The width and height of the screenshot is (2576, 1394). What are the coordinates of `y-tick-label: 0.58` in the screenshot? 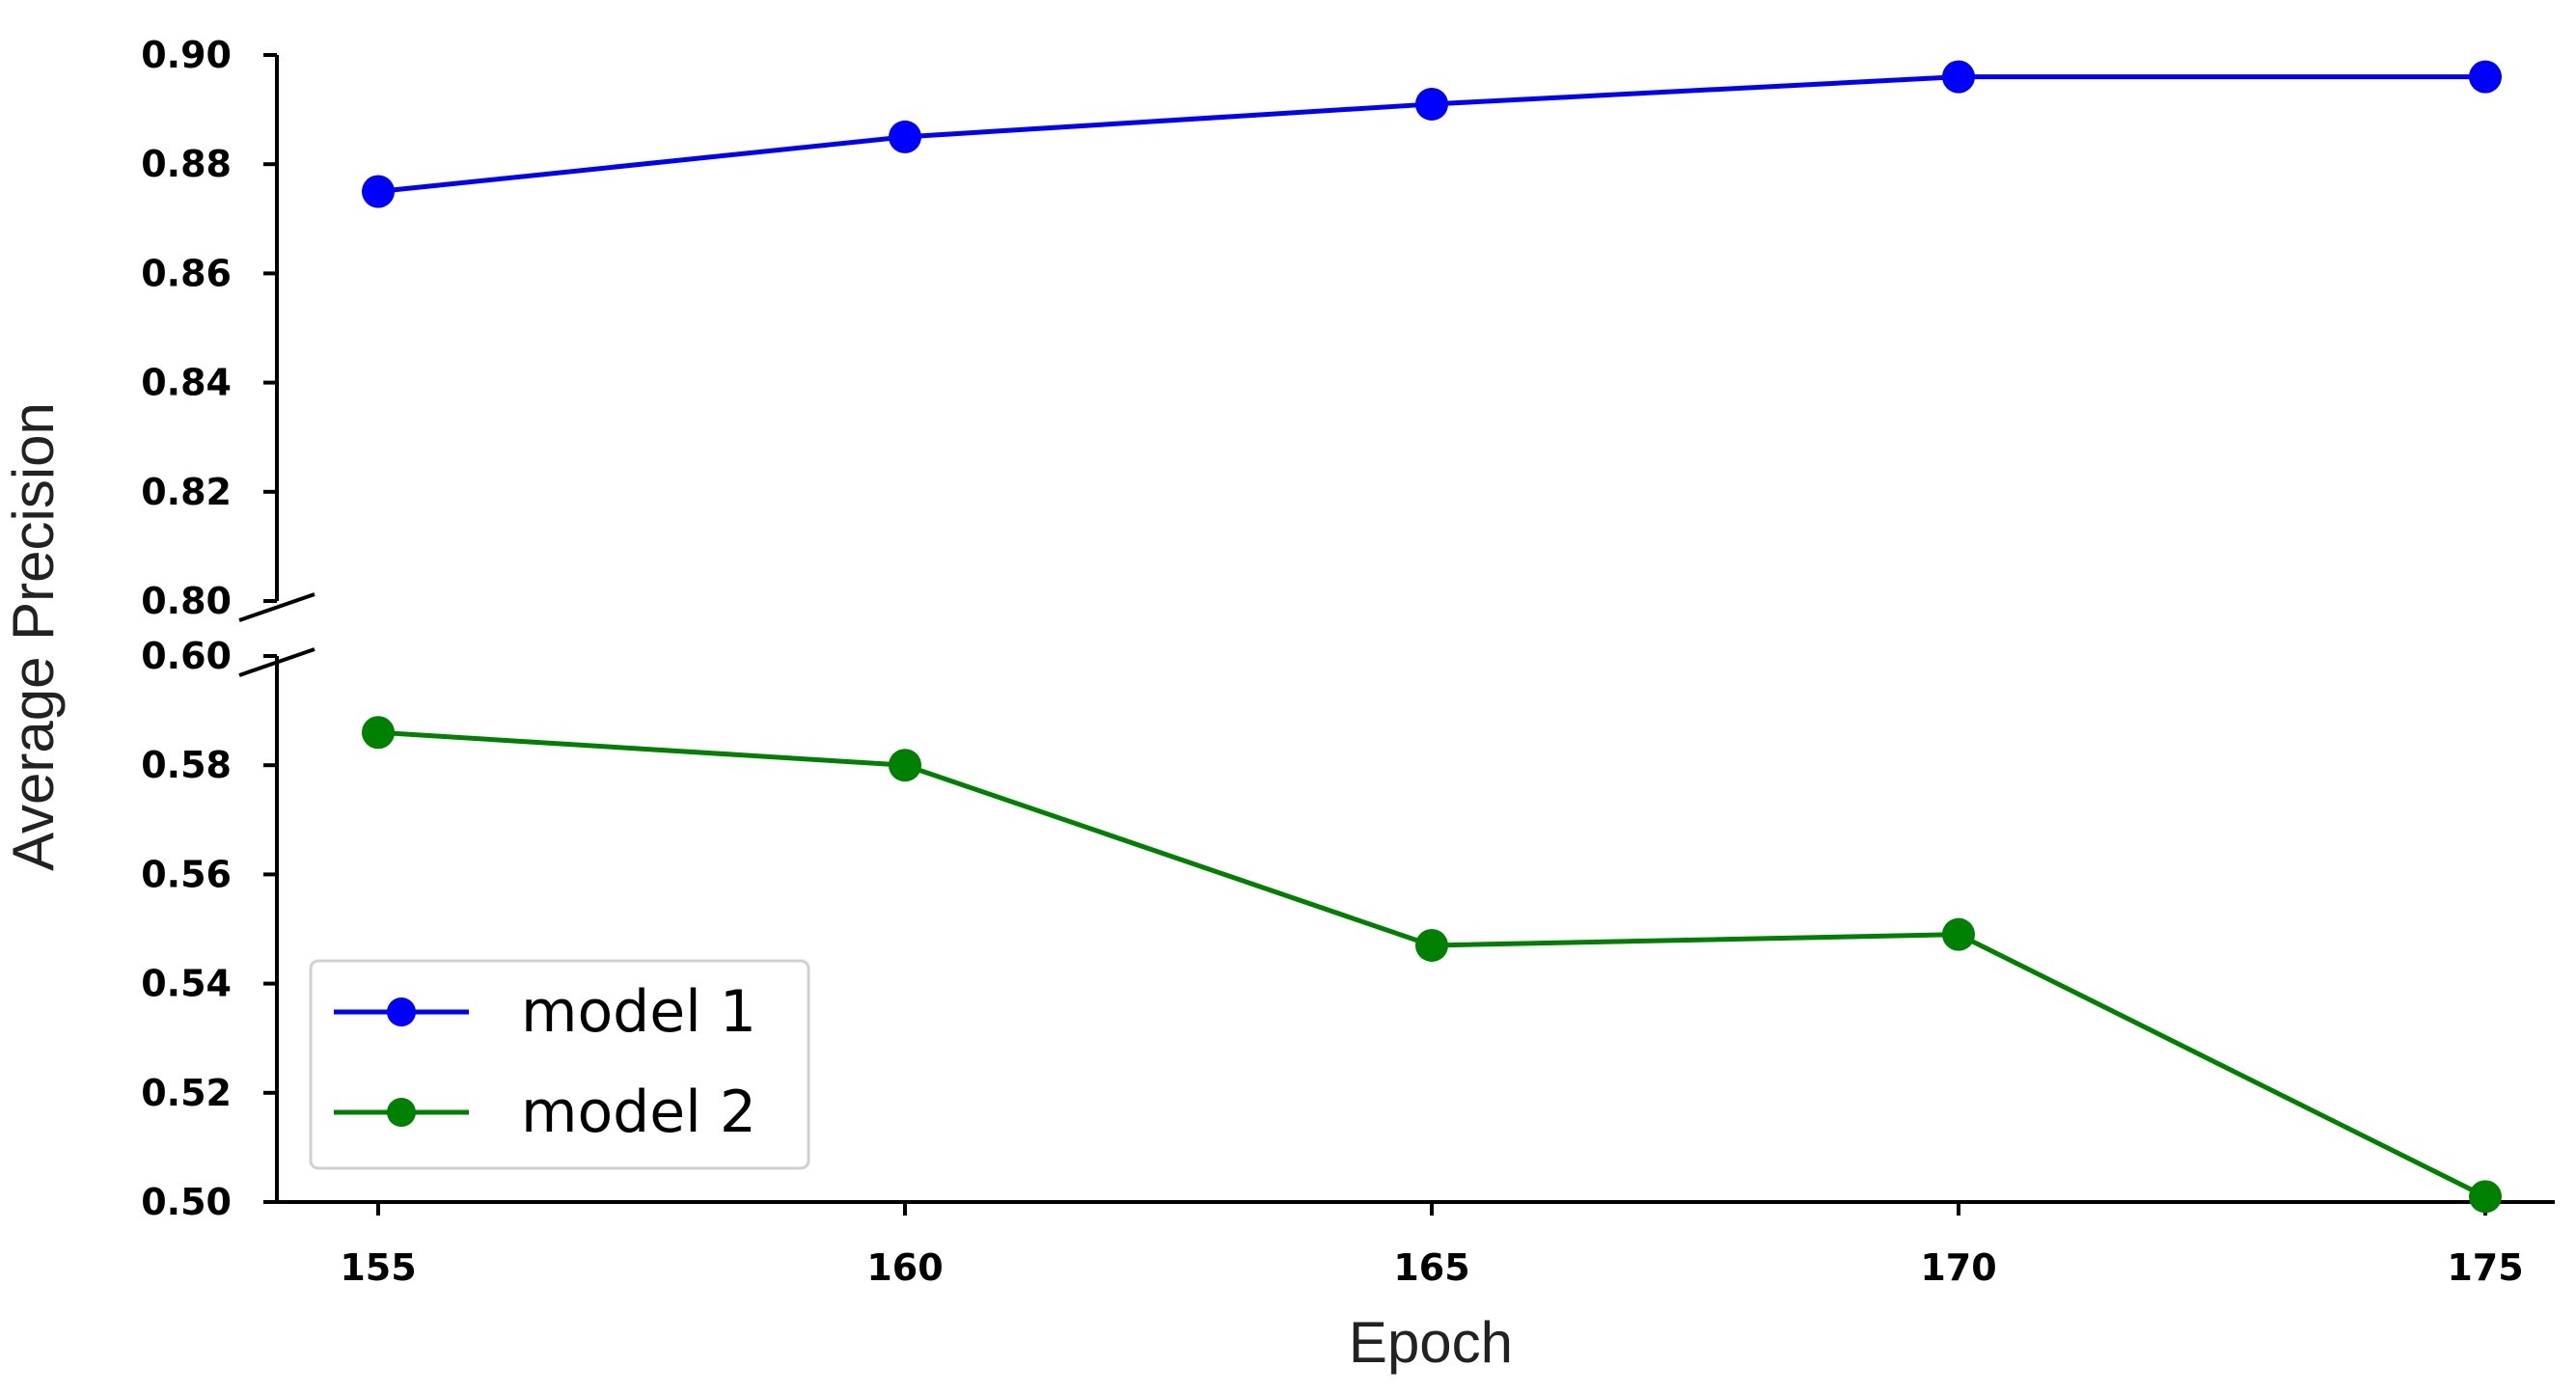 It's located at (187, 765).